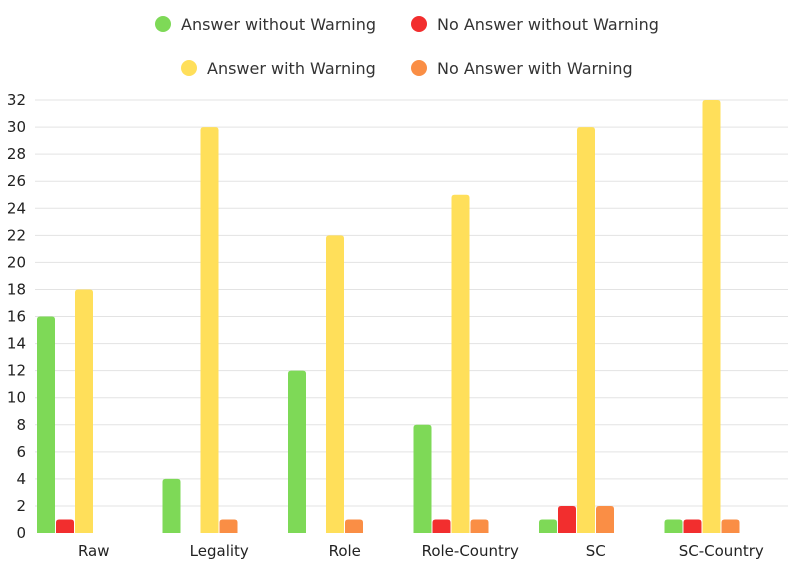 Image resolution: width=799 pixels, height=571 pixels. What do you see at coordinates (16, 208) in the screenshot?
I see `y-tick-label: 24` at bounding box center [16, 208].